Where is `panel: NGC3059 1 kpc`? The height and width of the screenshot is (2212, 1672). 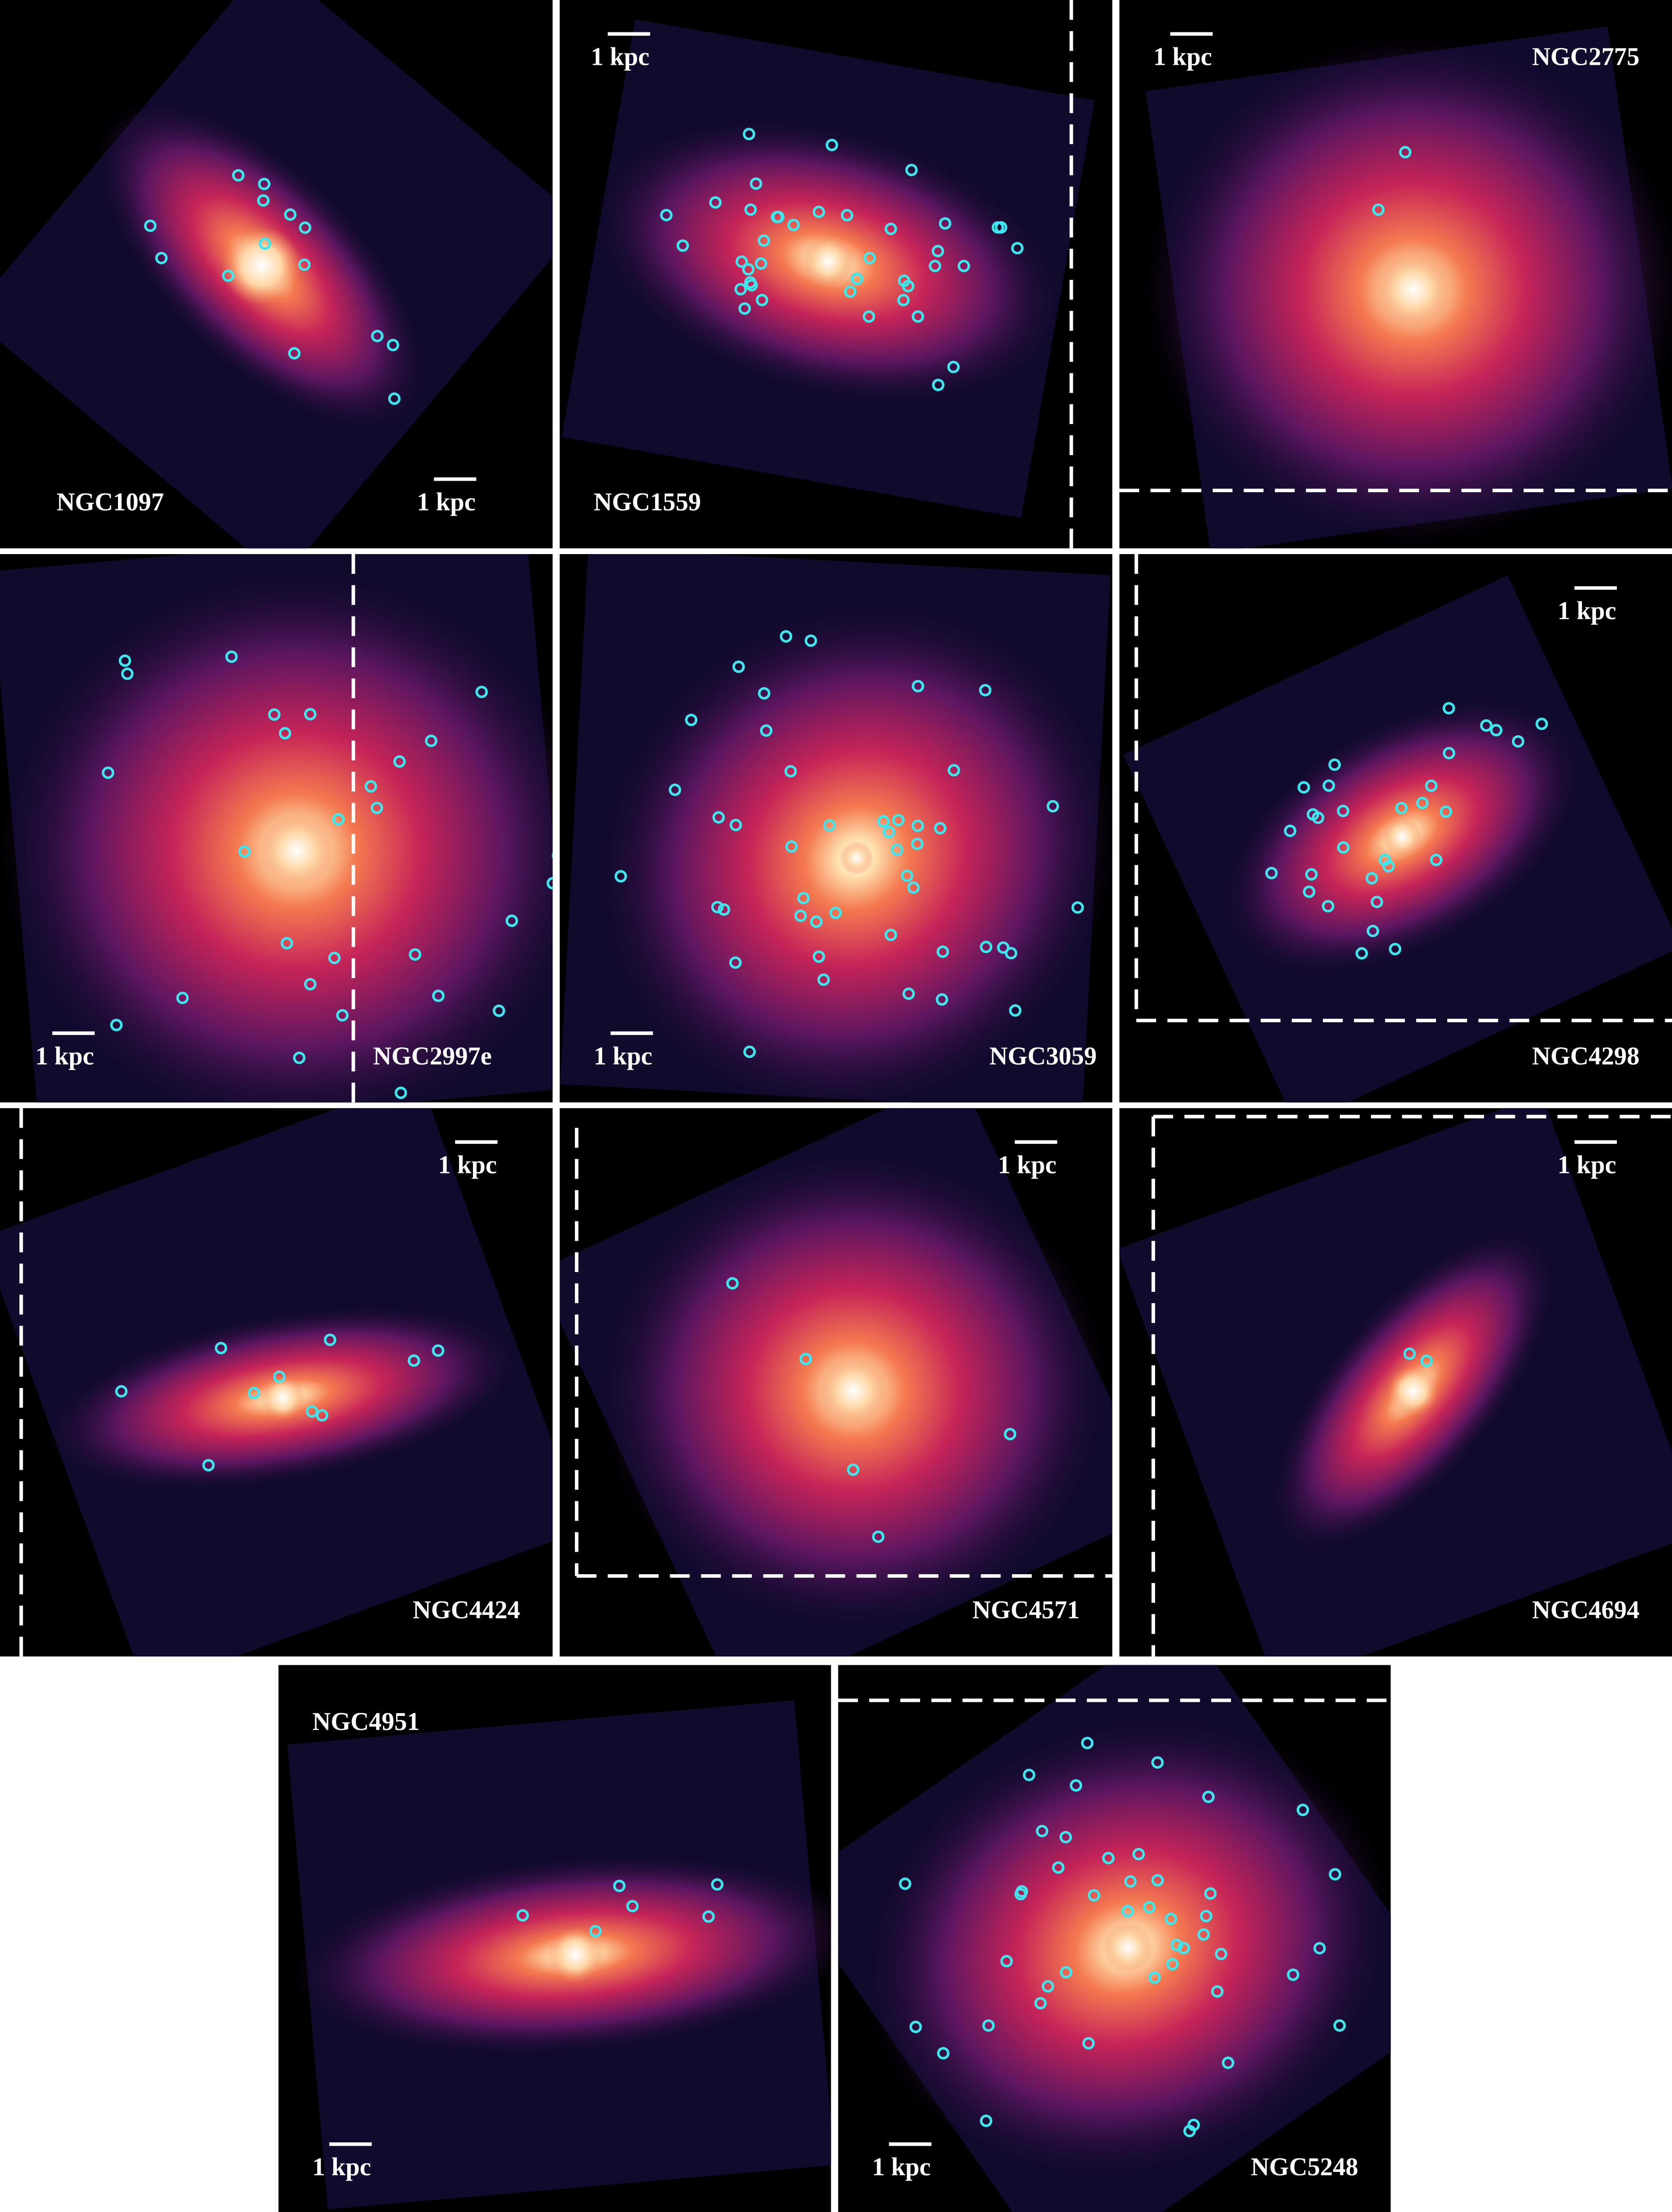 panel: NGC3059 1 kpc is located at coordinates (836, 829).